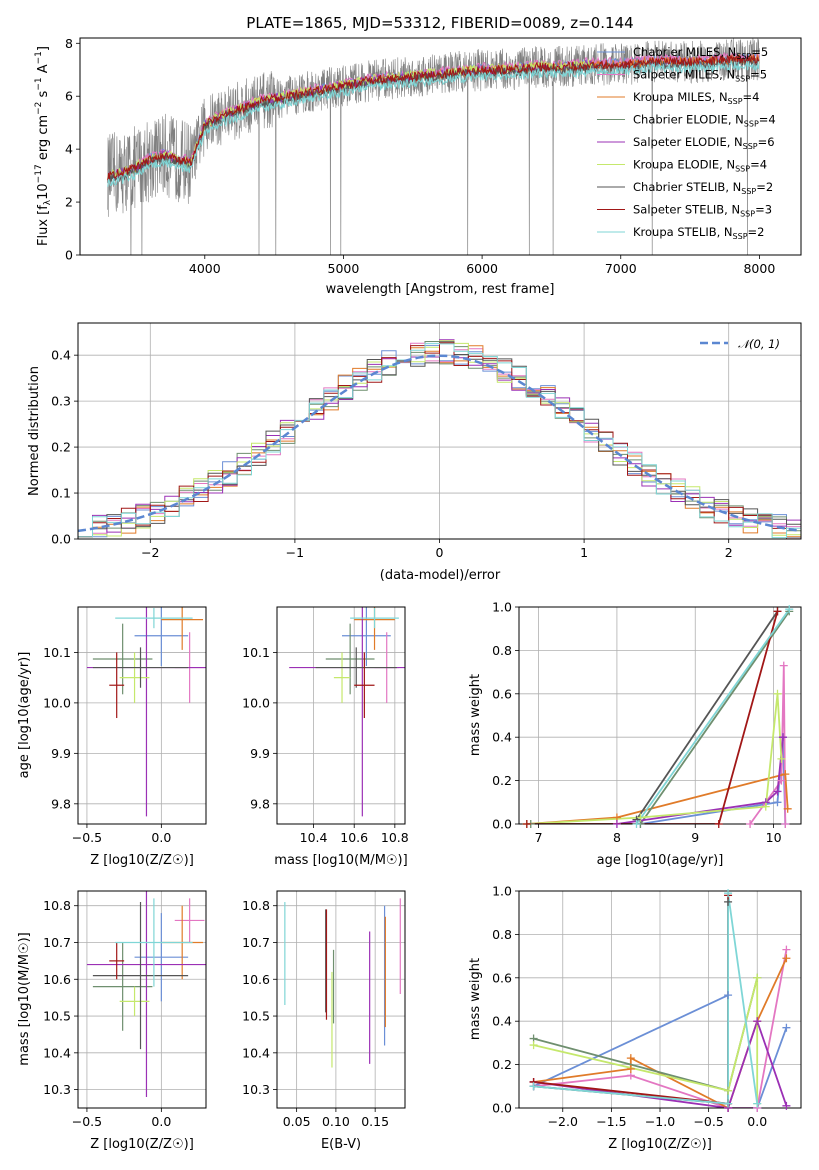 The image size is (819, 1170). I want to click on x-axis-label: mass [log10(M/M☉)], so click(340, 860).